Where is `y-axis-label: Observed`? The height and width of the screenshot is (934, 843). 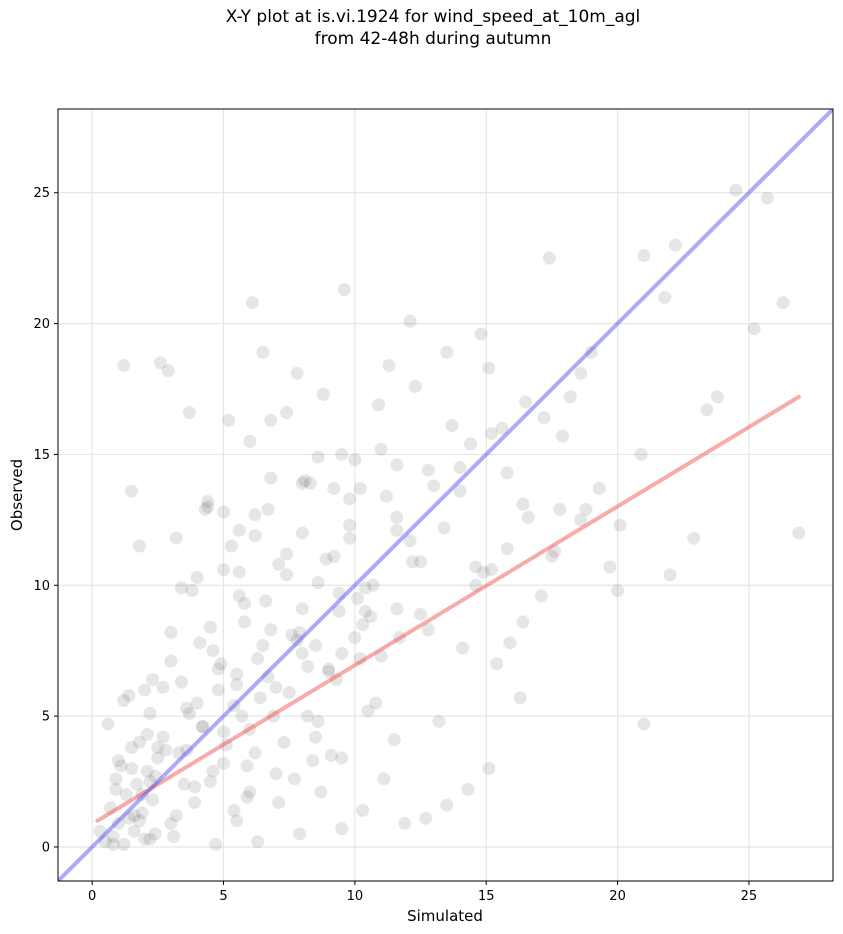
y-axis-label: Observed is located at coordinates (17, 495).